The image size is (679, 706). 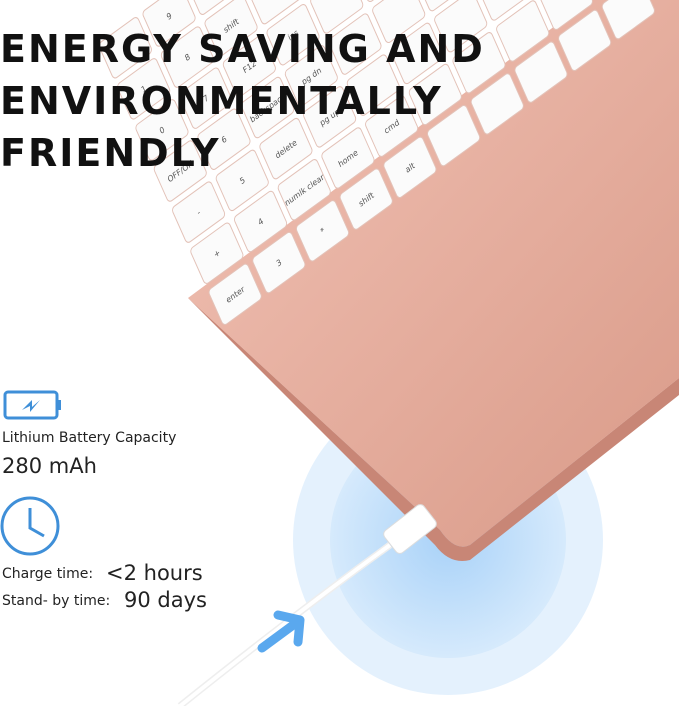 What do you see at coordinates (59, 405) in the screenshot?
I see `battery-tip` at bounding box center [59, 405].